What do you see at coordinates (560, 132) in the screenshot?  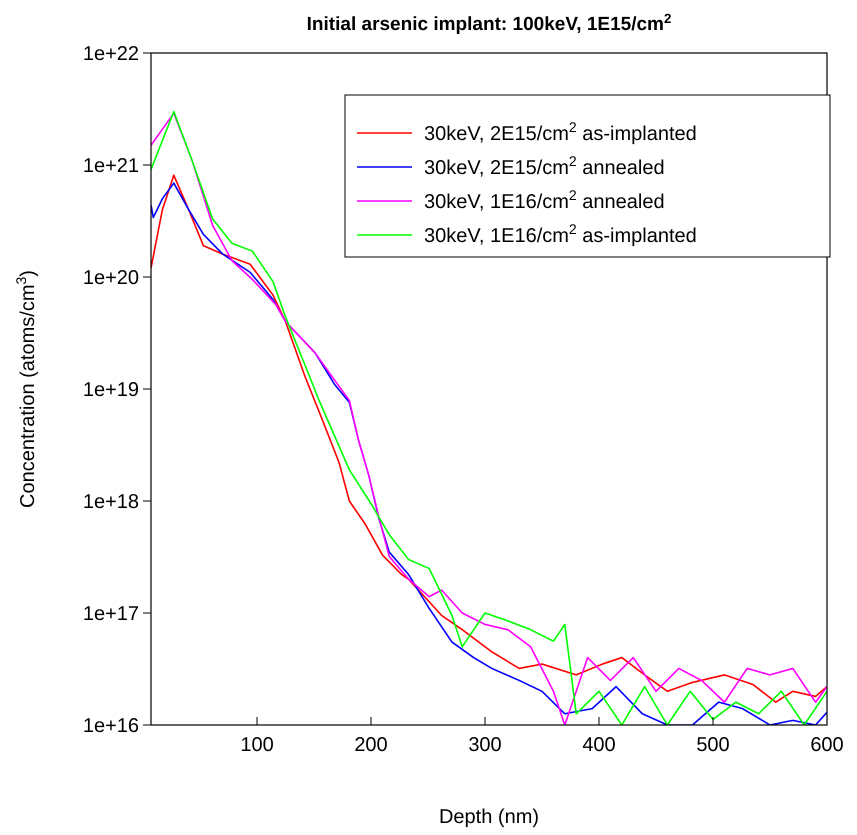 I see `legend-label: 30keV, 2E15/cm$^{2}$ as-implanted` at bounding box center [560, 132].